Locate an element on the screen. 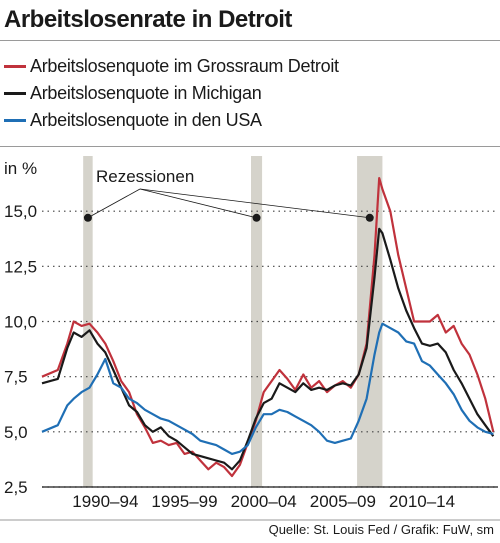  legend-swatch-usa is located at coordinates (15, 120).